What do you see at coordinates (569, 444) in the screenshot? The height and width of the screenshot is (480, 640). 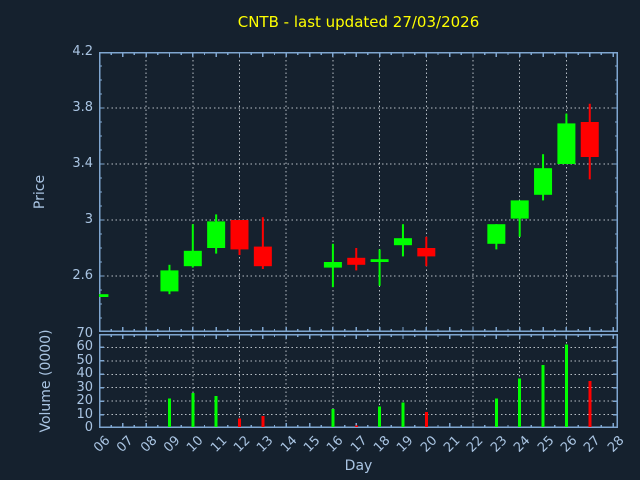 I see `x-tick-label: 26` at bounding box center [569, 444].